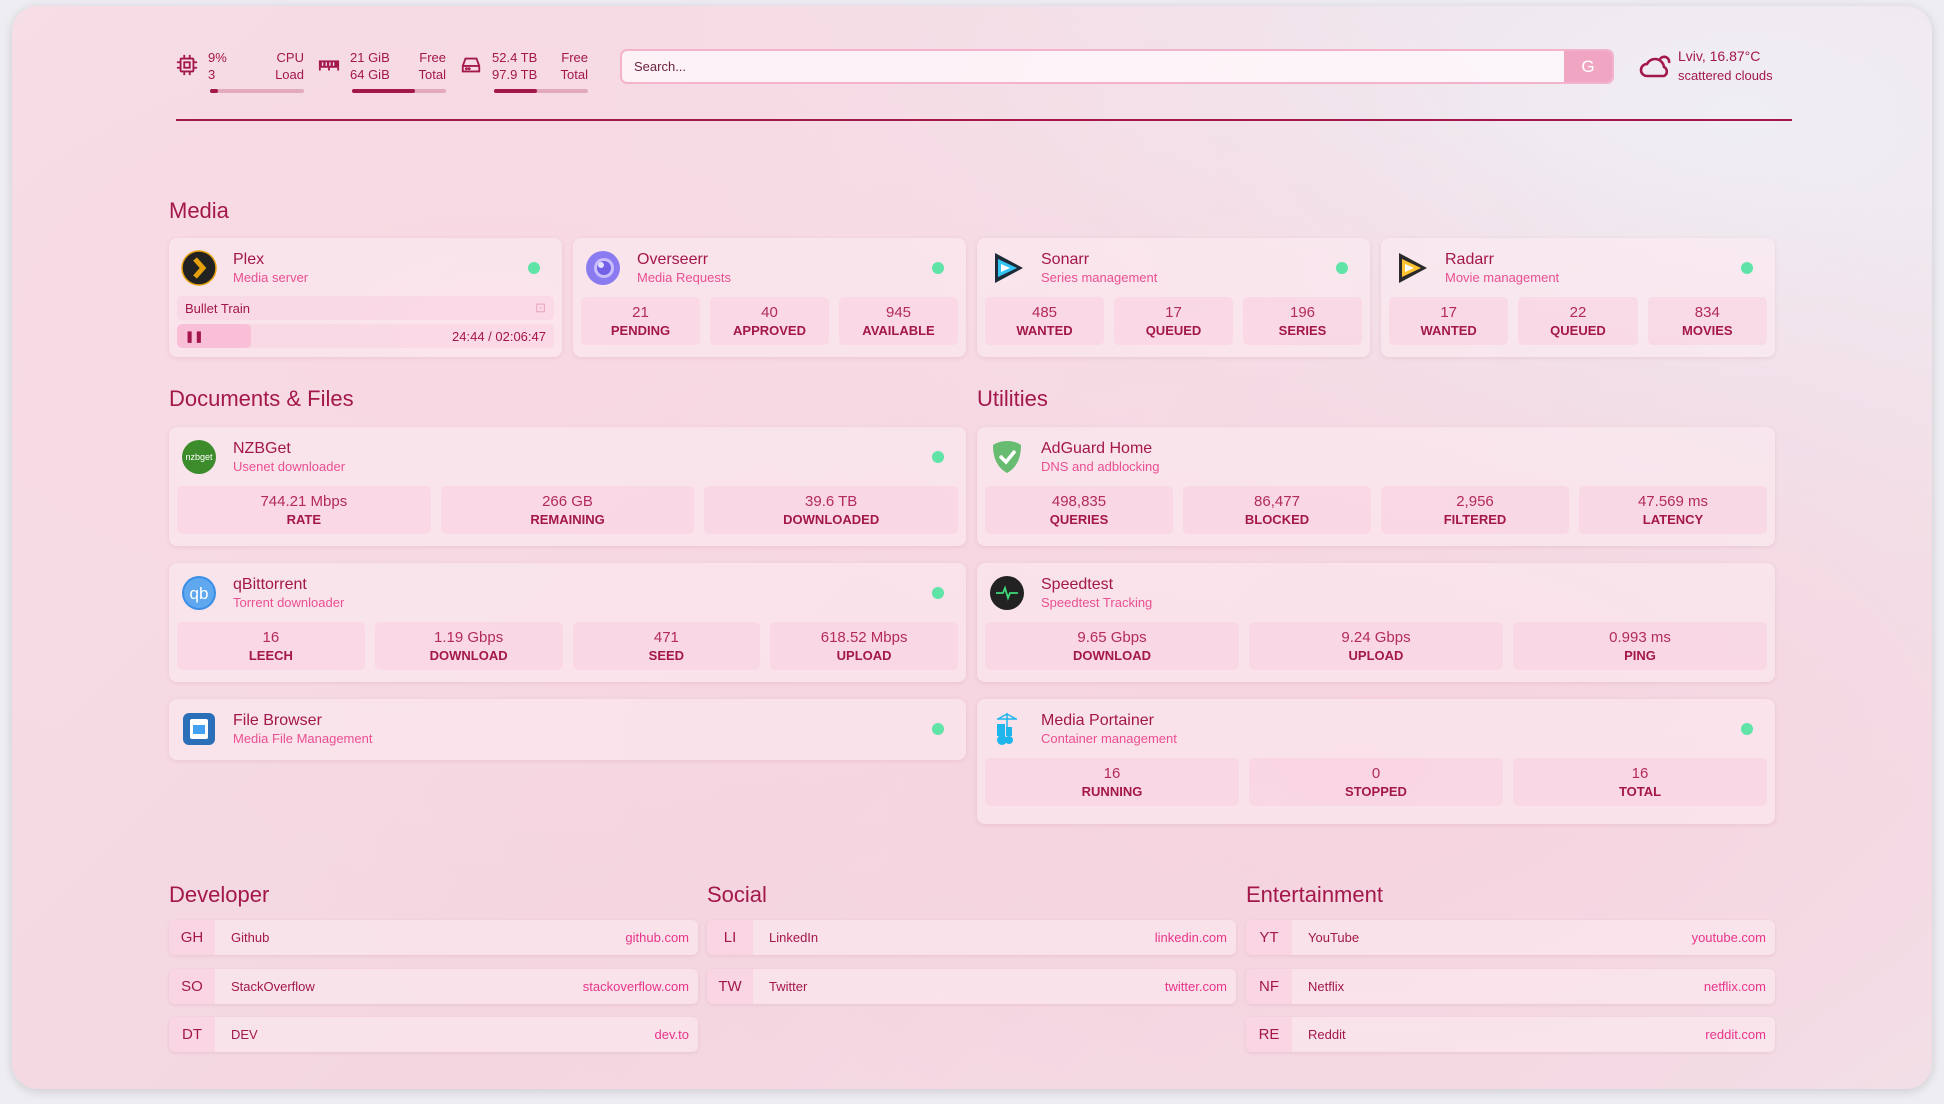 Image resolution: width=1944 pixels, height=1104 pixels. Describe the element at coordinates (635, 986) in the screenshot. I see `bookmark-url: stackoverflow.com` at that location.